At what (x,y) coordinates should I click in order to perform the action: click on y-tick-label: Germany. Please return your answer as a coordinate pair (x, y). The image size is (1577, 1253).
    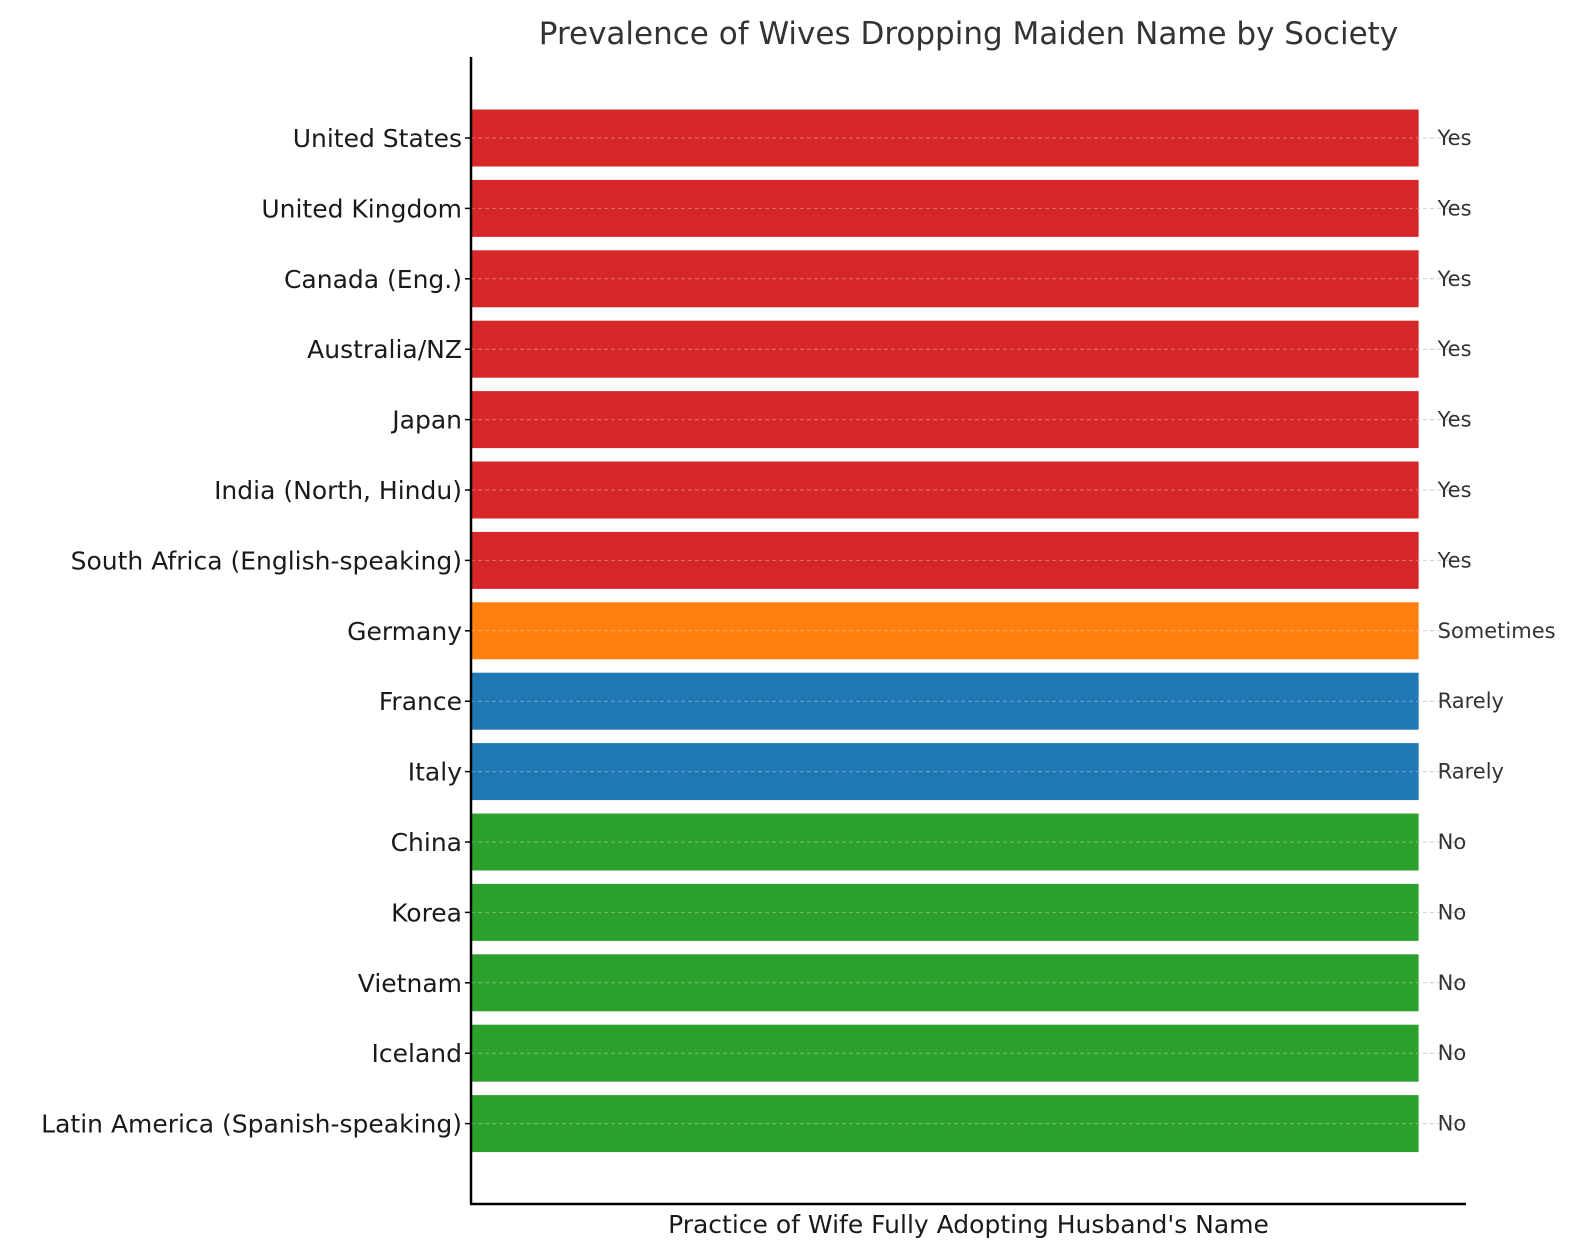
    Looking at the image, I should click on (404, 631).